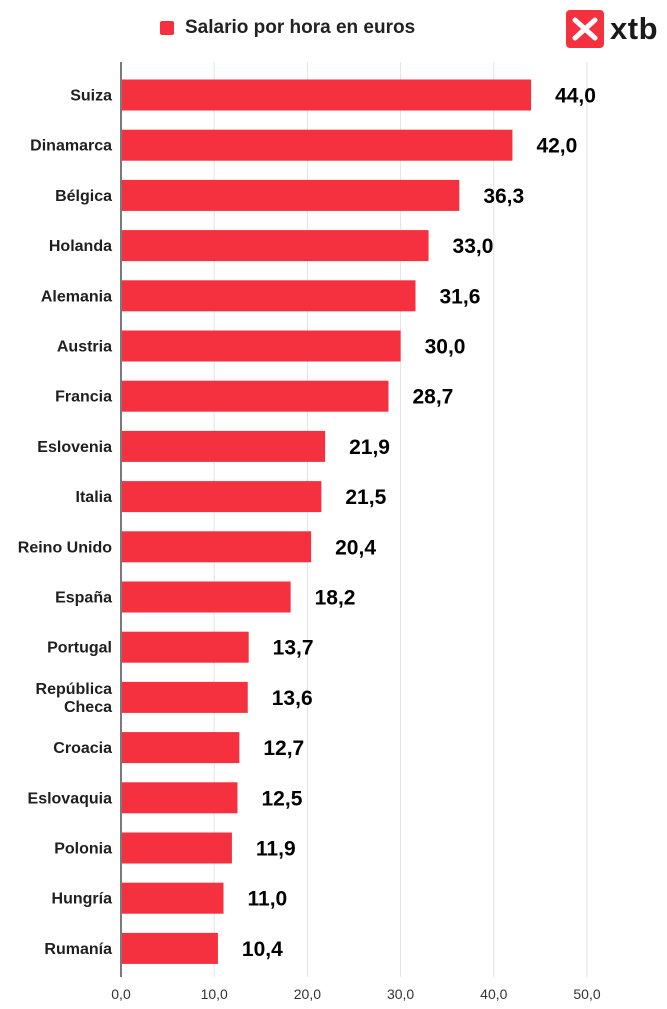 The width and height of the screenshot is (667, 1009). What do you see at coordinates (300, 27) in the screenshot?
I see `legend-label: Salario por hora en euros` at bounding box center [300, 27].